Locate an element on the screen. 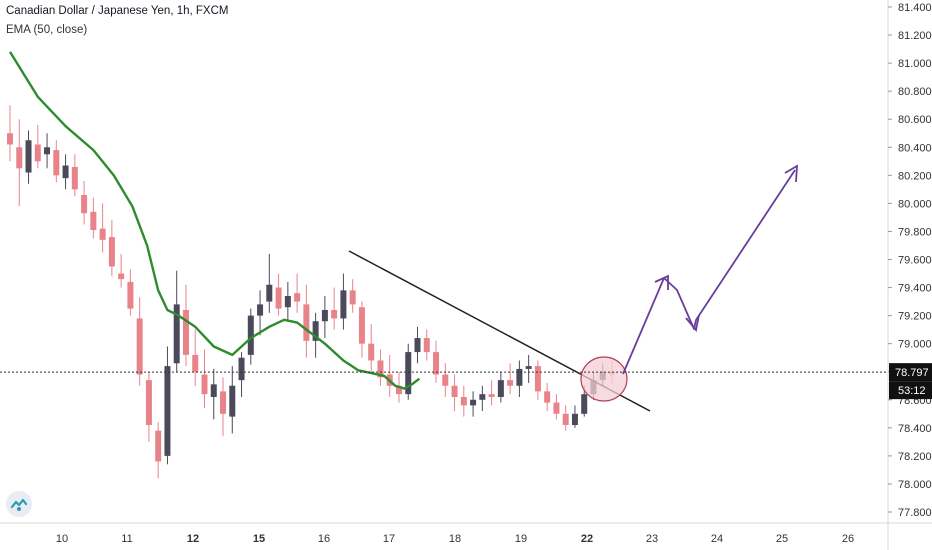 This screenshot has width=932, height=550. y-tick-label: 78.200 is located at coordinates (915, 457).